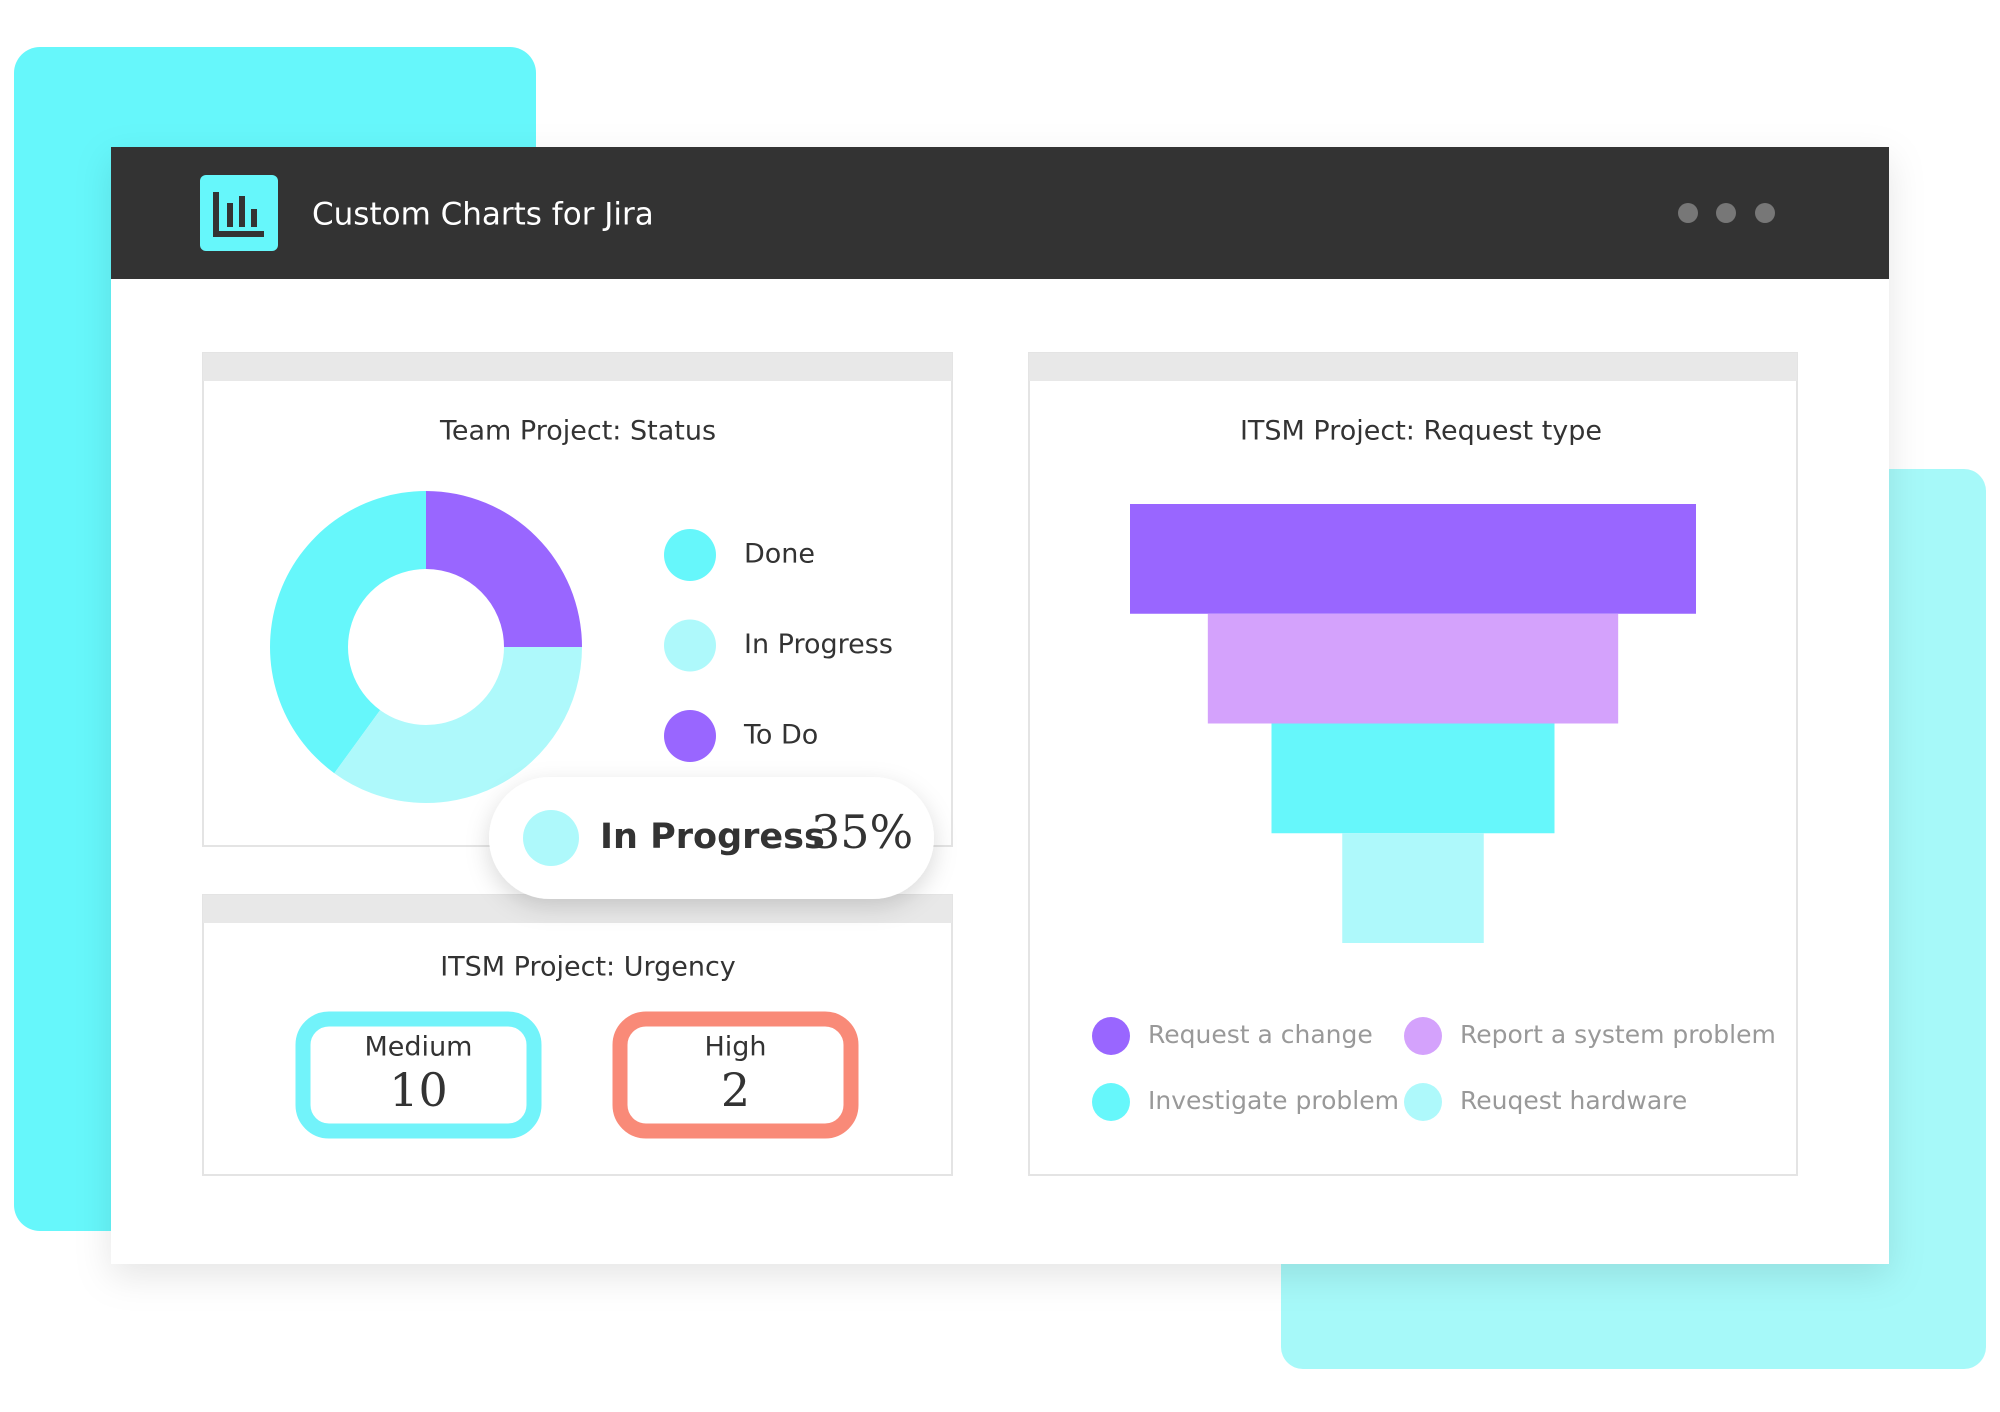 The height and width of the screenshot is (1412, 2000). I want to click on stat-value: 10, so click(418, 1090).